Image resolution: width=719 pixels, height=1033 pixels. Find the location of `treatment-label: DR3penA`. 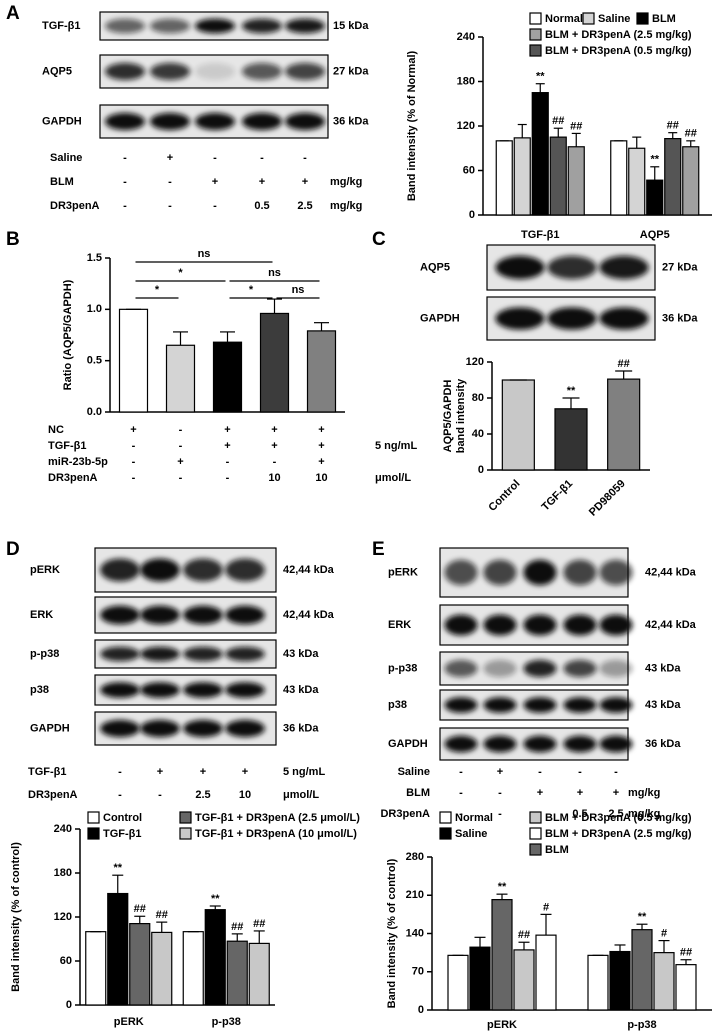

treatment-label: DR3penA is located at coordinates (75, 206).